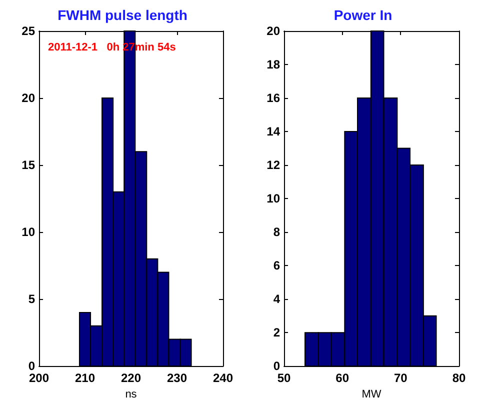 Image resolution: width=481 pixels, height=405 pixels. I want to click on y-tick-label: 4, so click(276, 299).